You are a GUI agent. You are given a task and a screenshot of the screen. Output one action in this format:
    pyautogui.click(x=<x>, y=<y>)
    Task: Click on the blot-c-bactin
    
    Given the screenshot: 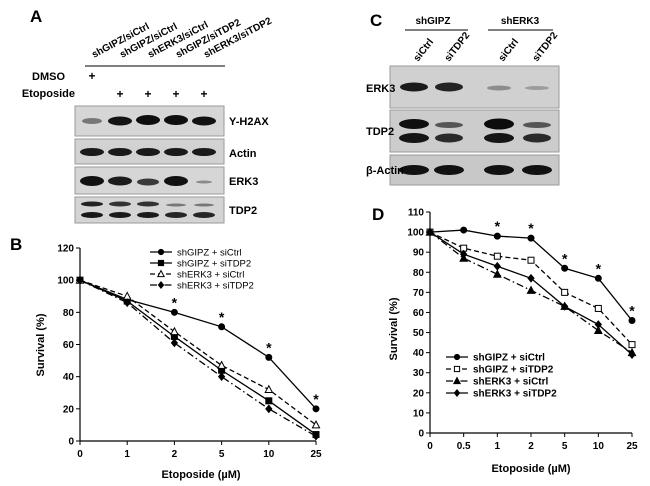 What is the action you would take?
    pyautogui.click(x=474, y=170)
    